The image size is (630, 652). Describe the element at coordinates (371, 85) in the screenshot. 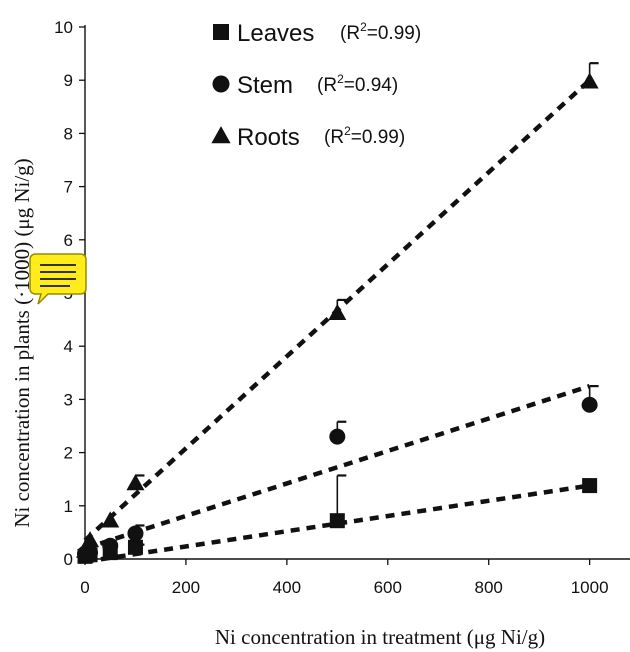

I see `r2-value: =0.94)` at that location.